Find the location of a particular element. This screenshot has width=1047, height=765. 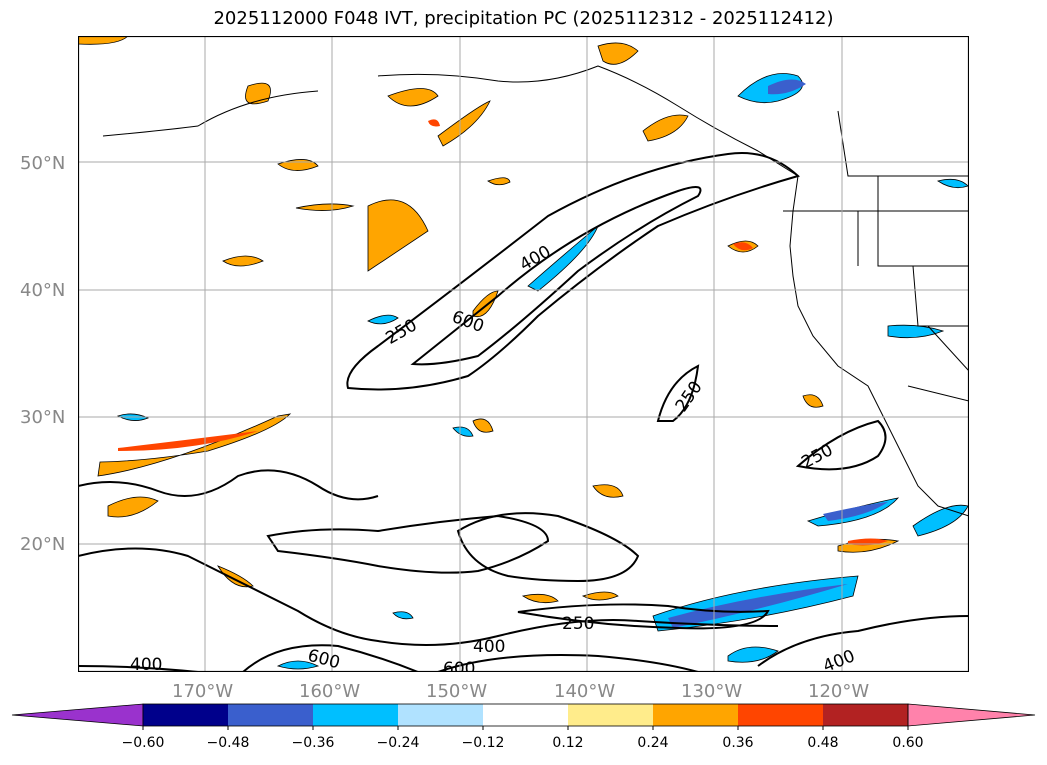

colorbar-tick-label: −0.36 is located at coordinates (313, 743).